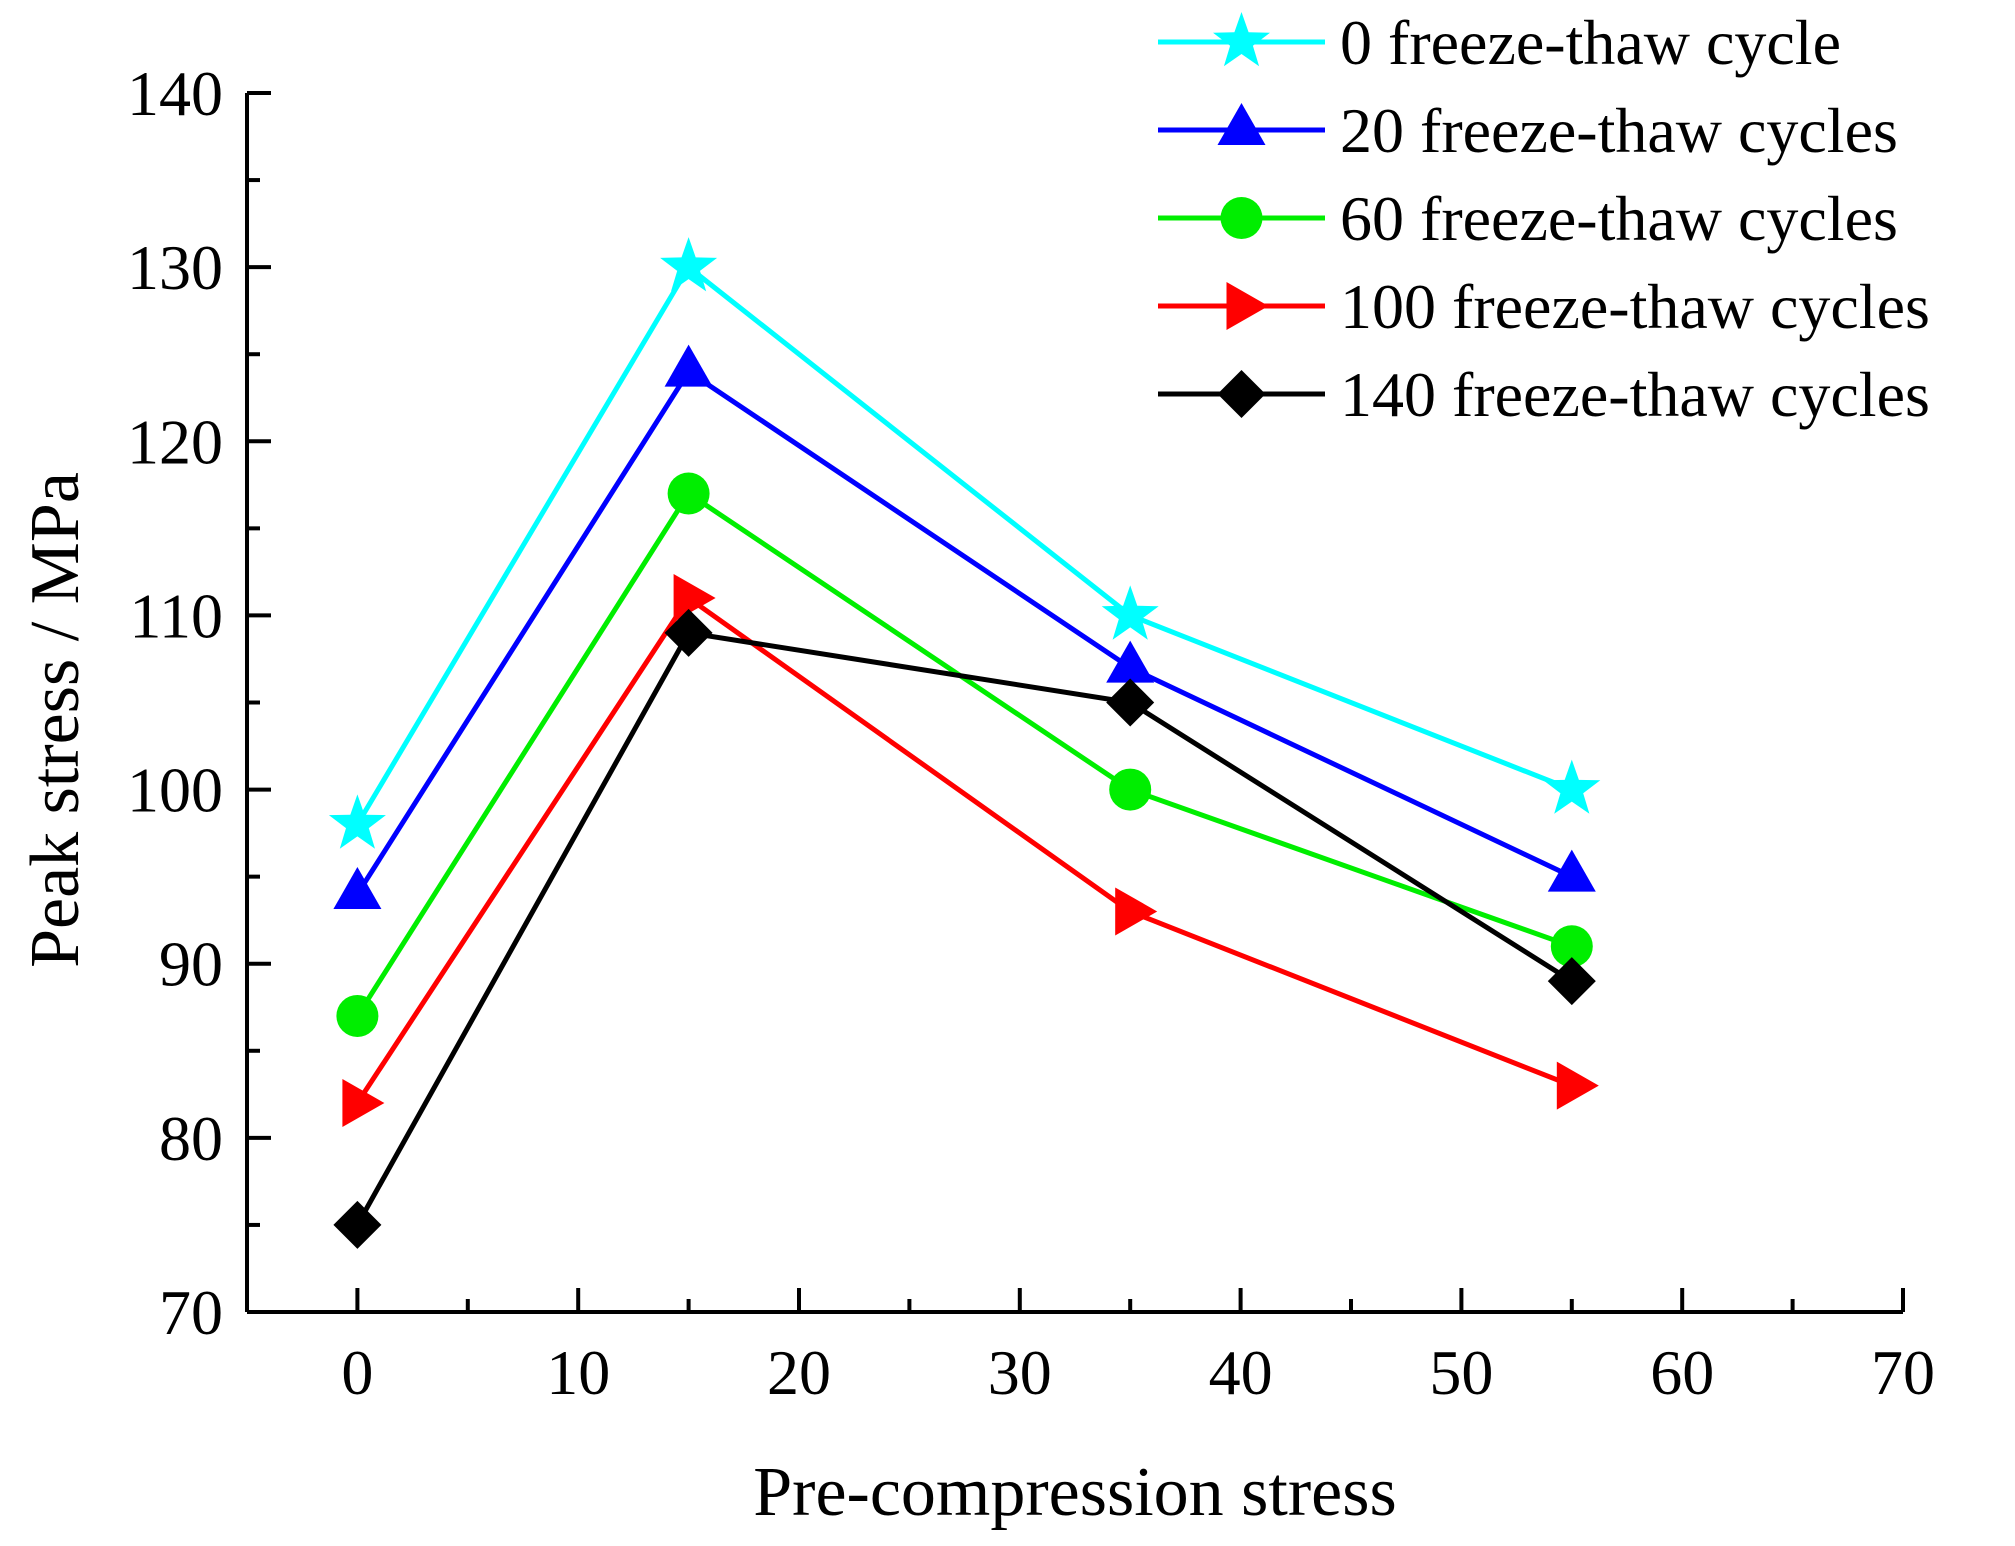  Describe the element at coordinates (175, 93) in the screenshot. I see `y-tick-label: 140` at that location.